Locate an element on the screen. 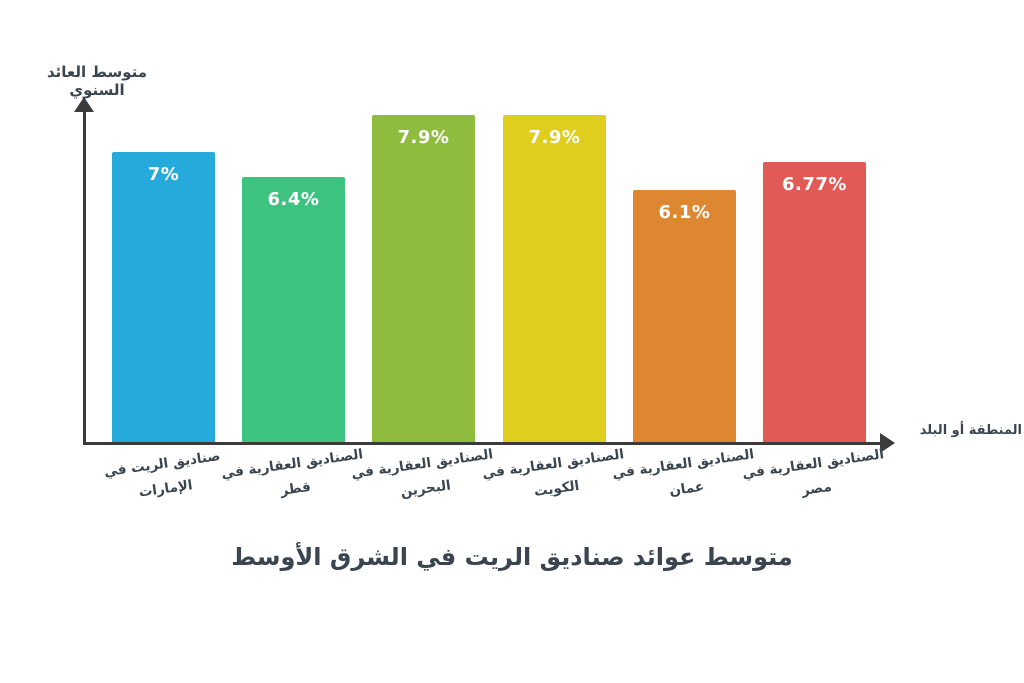 The image size is (1024, 683). bar: 6.1% is located at coordinates (684, 316).